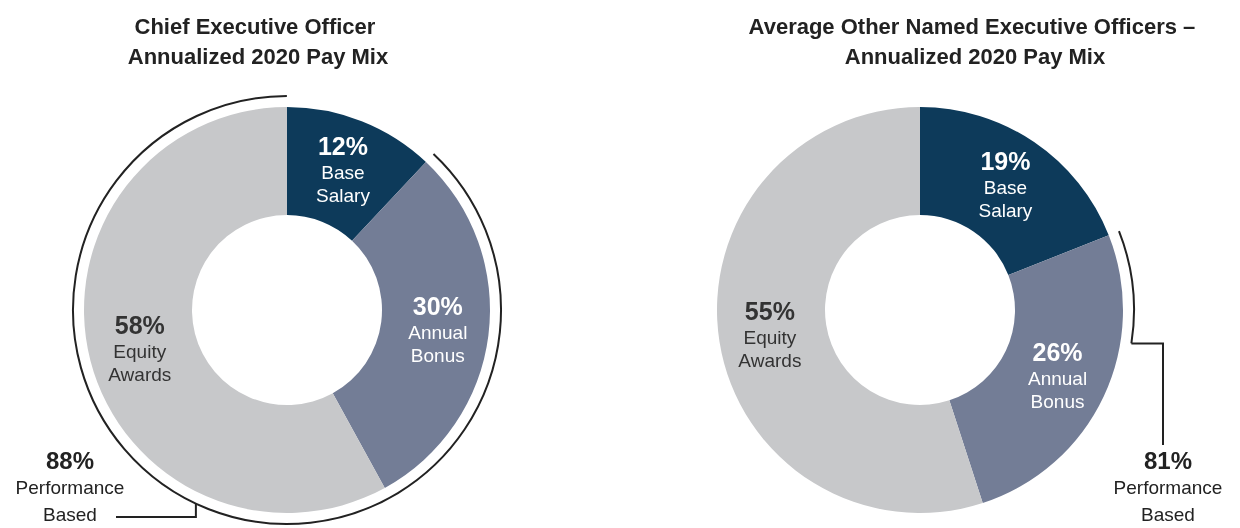 Image resolution: width=1240 pixels, height=528 pixels. What do you see at coordinates (769, 310) in the screenshot?
I see `data-label: 55%` at bounding box center [769, 310].